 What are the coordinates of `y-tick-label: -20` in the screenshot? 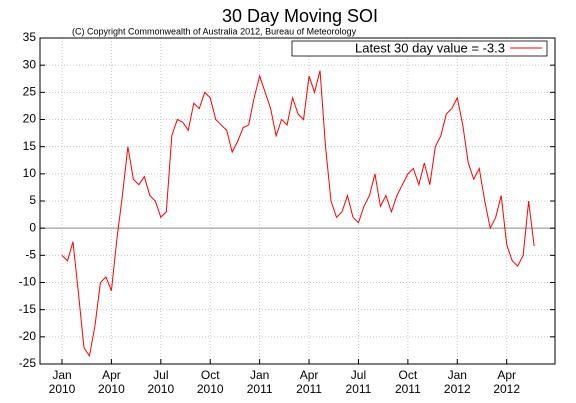 It's located at (28, 336).